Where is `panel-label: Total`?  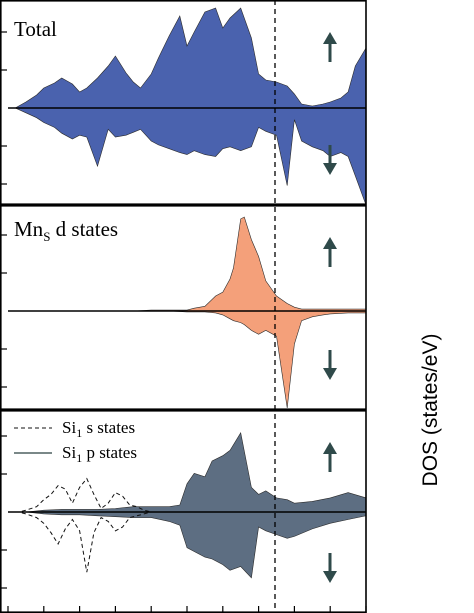 panel-label: Total is located at coordinates (35, 29).